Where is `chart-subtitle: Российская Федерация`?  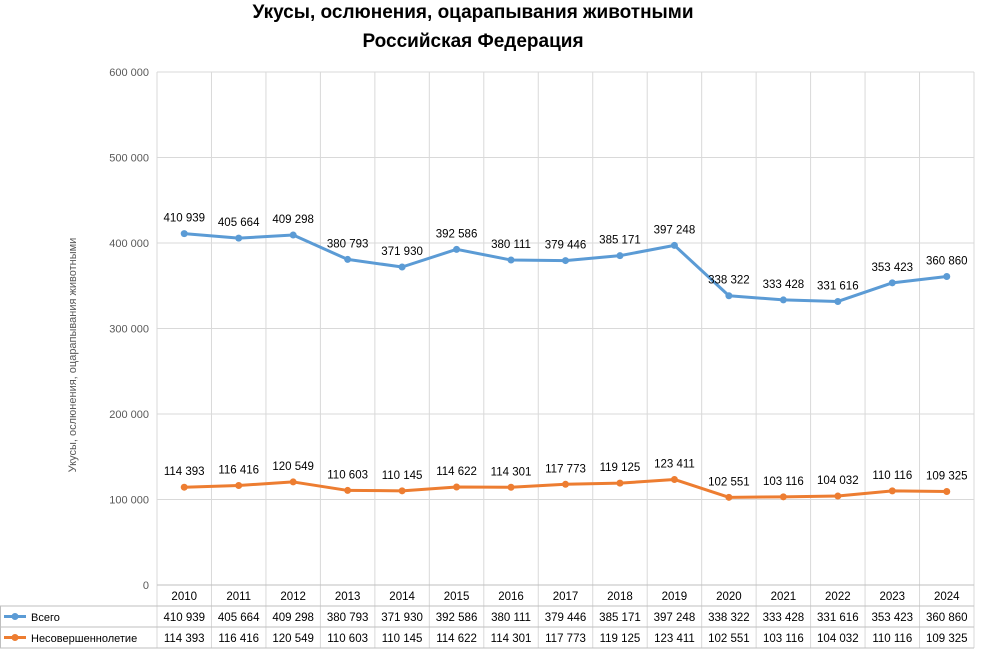 chart-subtitle: Российская Федерация is located at coordinates (472, 41).